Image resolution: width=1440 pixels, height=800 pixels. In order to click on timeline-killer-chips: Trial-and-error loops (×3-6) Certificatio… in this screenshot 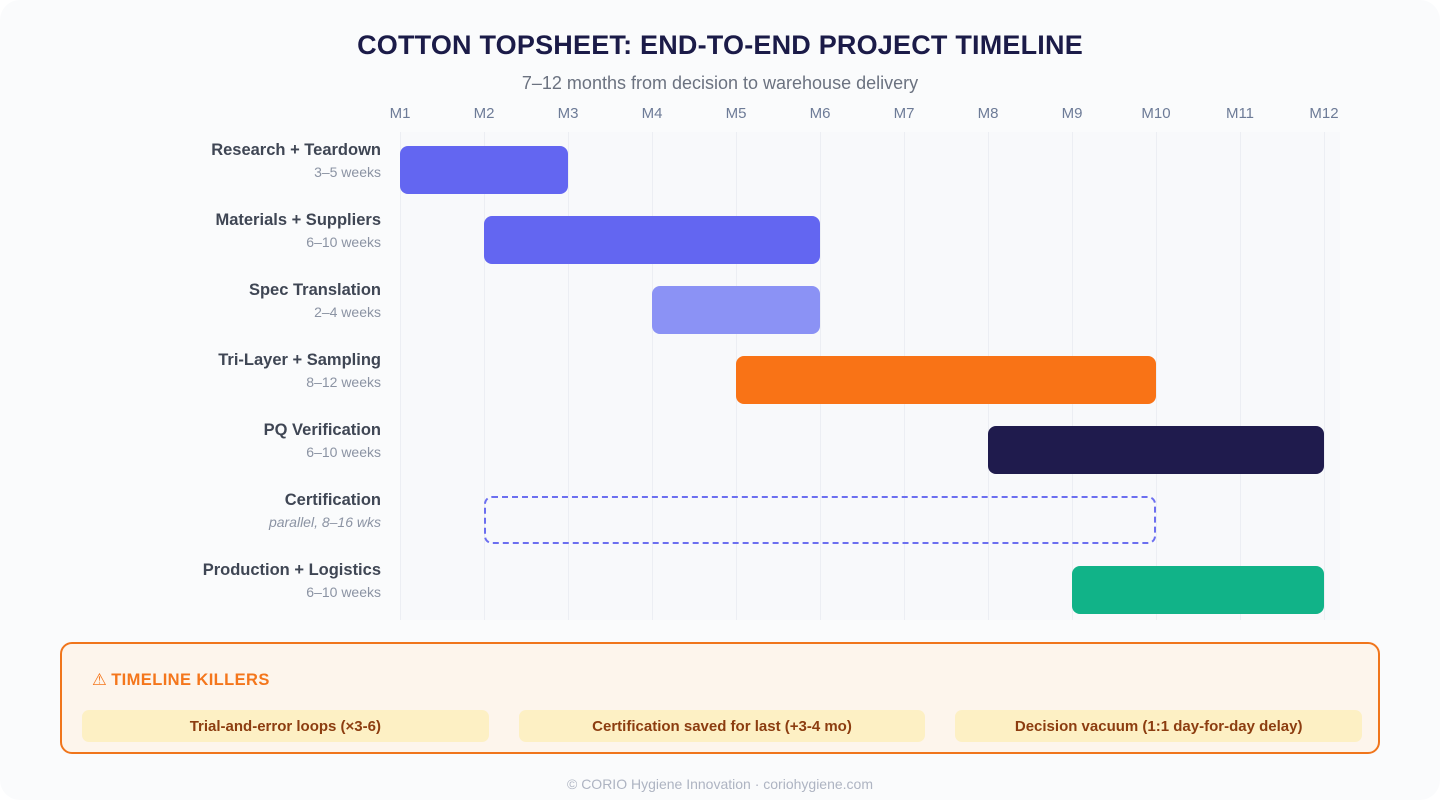, I will do `click(722, 726)`.